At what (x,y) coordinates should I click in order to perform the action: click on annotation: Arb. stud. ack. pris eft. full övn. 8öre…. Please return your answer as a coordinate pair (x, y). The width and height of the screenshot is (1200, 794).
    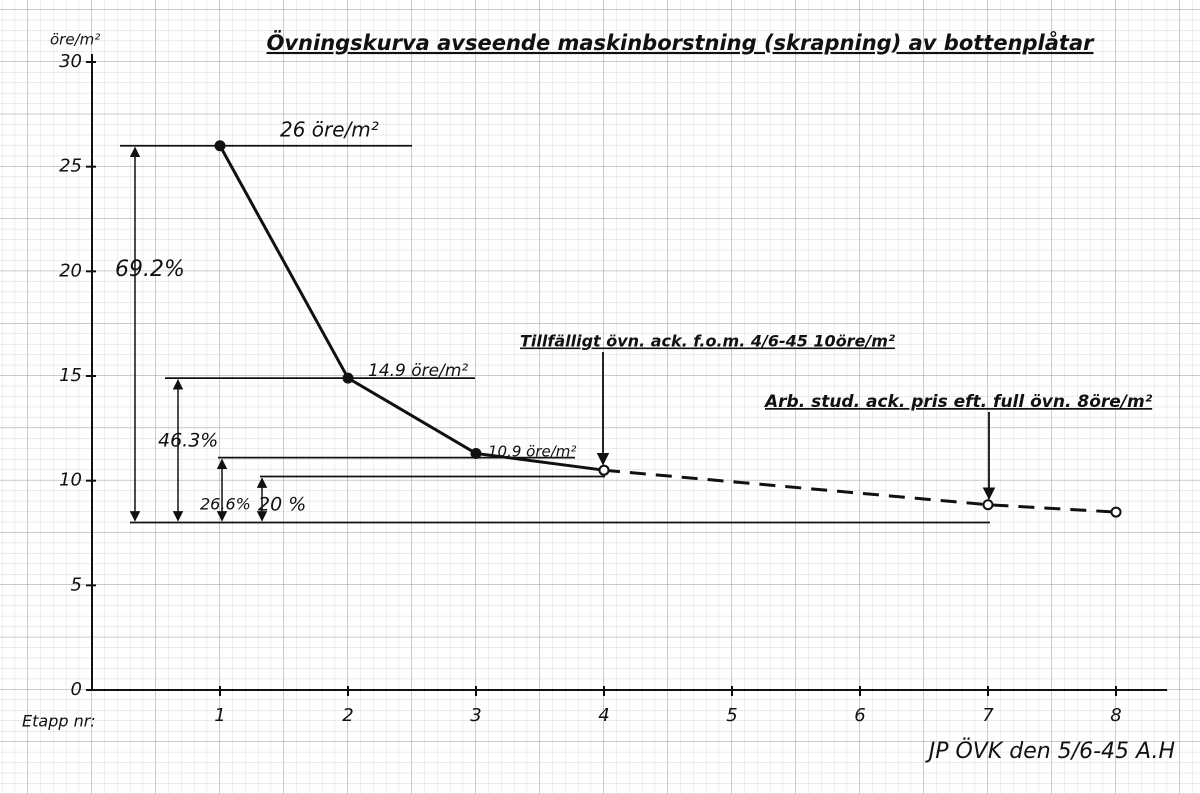
    Looking at the image, I should click on (958, 402).